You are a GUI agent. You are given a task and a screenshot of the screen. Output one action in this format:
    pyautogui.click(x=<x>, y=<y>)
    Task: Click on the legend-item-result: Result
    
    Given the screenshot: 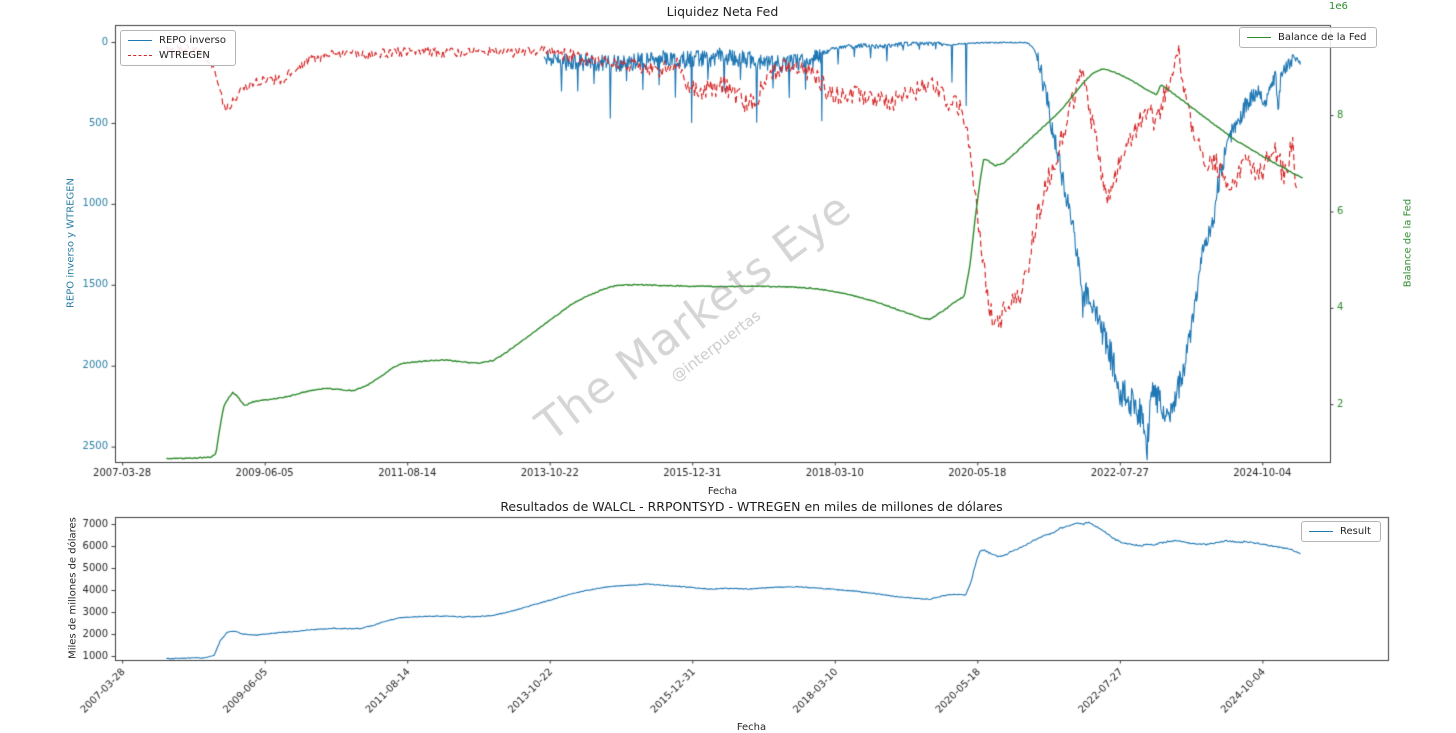 What is the action you would take?
    pyautogui.click(x=1340, y=531)
    